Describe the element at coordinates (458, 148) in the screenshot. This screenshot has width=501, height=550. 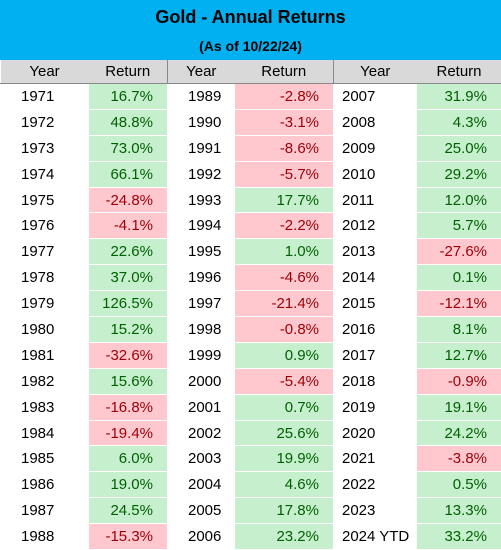
I see `return-cell: 25.0%` at that location.